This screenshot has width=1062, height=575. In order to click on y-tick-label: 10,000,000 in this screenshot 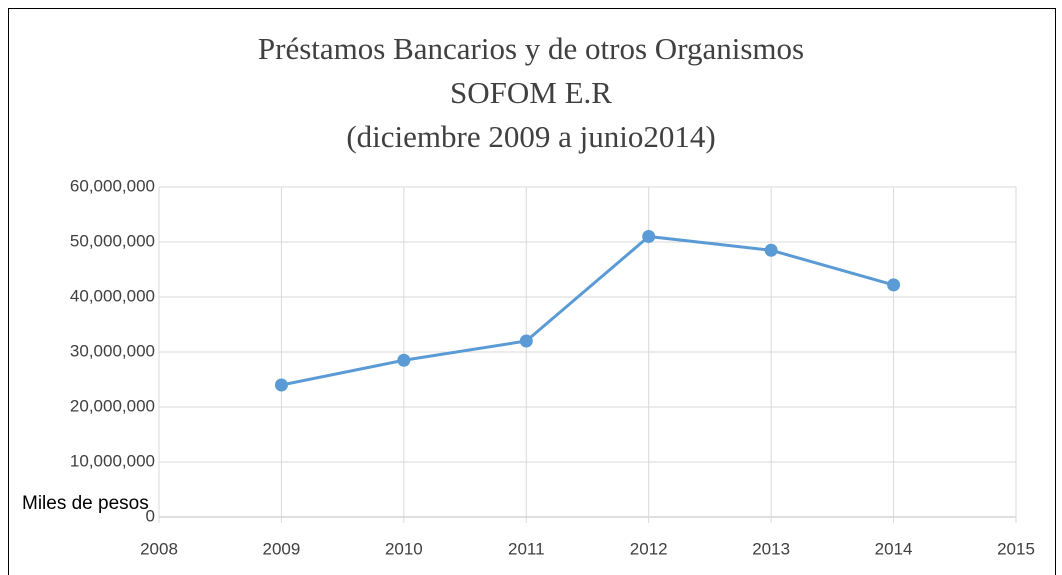, I will do `click(112, 460)`.